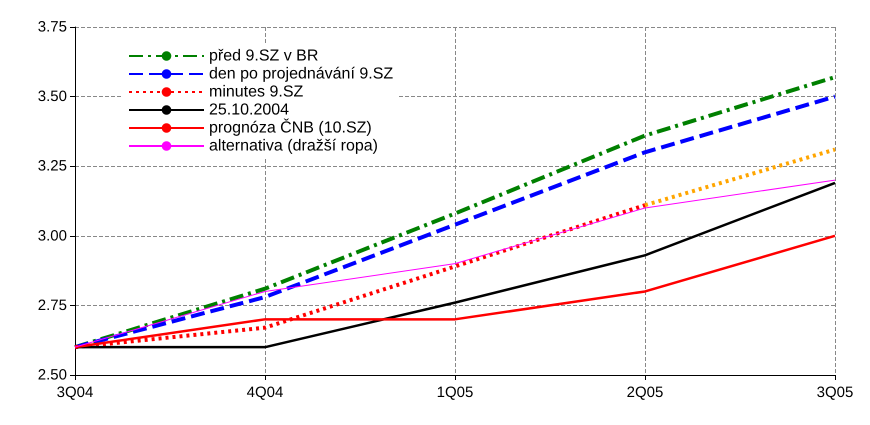  Describe the element at coordinates (263, 56) in the screenshot. I see `legend-label: před 9.SZ v BR` at that location.